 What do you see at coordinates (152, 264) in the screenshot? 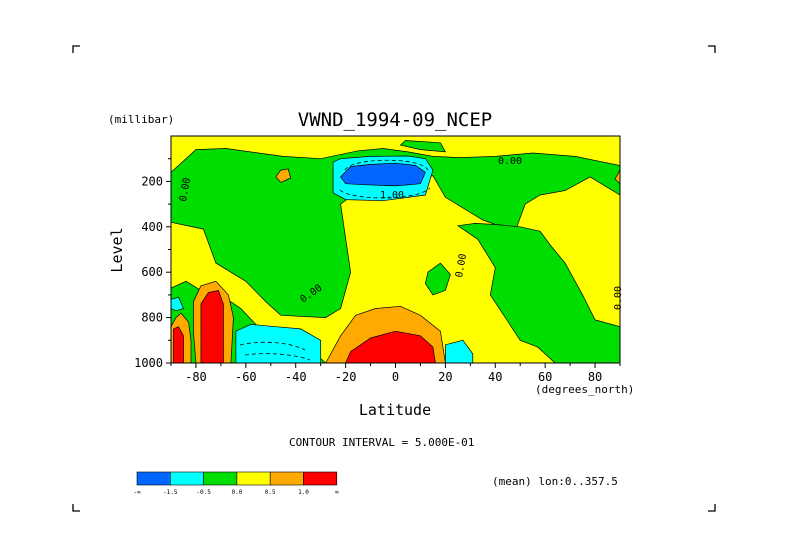
I see `y-ticks: 200 400 600 800 1000` at bounding box center [152, 264].